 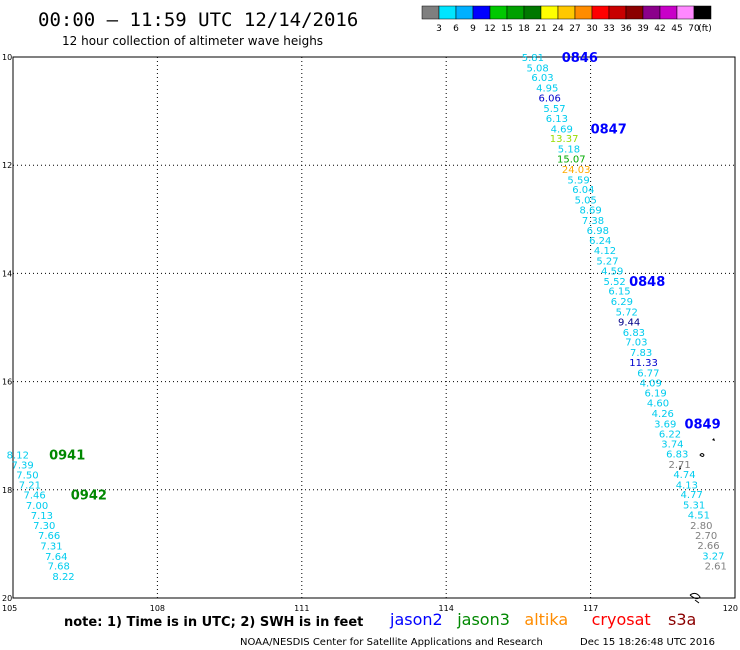 I want to click on colorbar-label: 27, so click(x=574, y=29).